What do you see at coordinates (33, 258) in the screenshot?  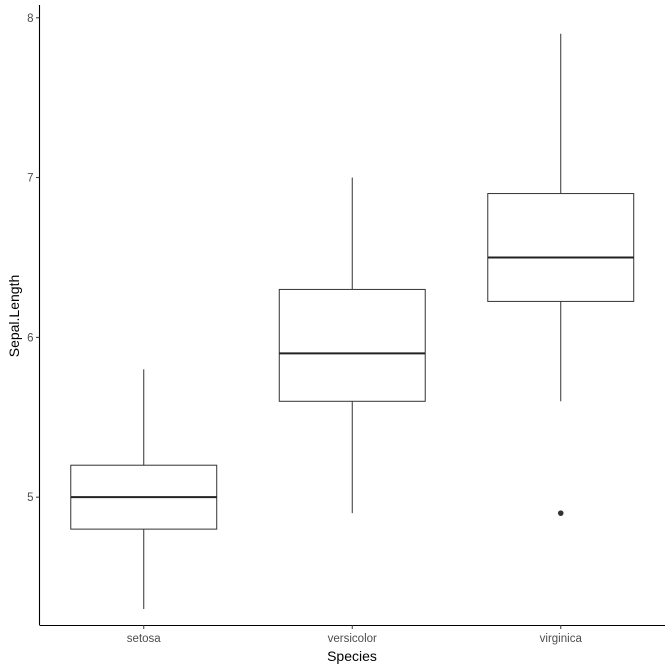 I see `y-axis-ticks: 5 6 7 8` at bounding box center [33, 258].